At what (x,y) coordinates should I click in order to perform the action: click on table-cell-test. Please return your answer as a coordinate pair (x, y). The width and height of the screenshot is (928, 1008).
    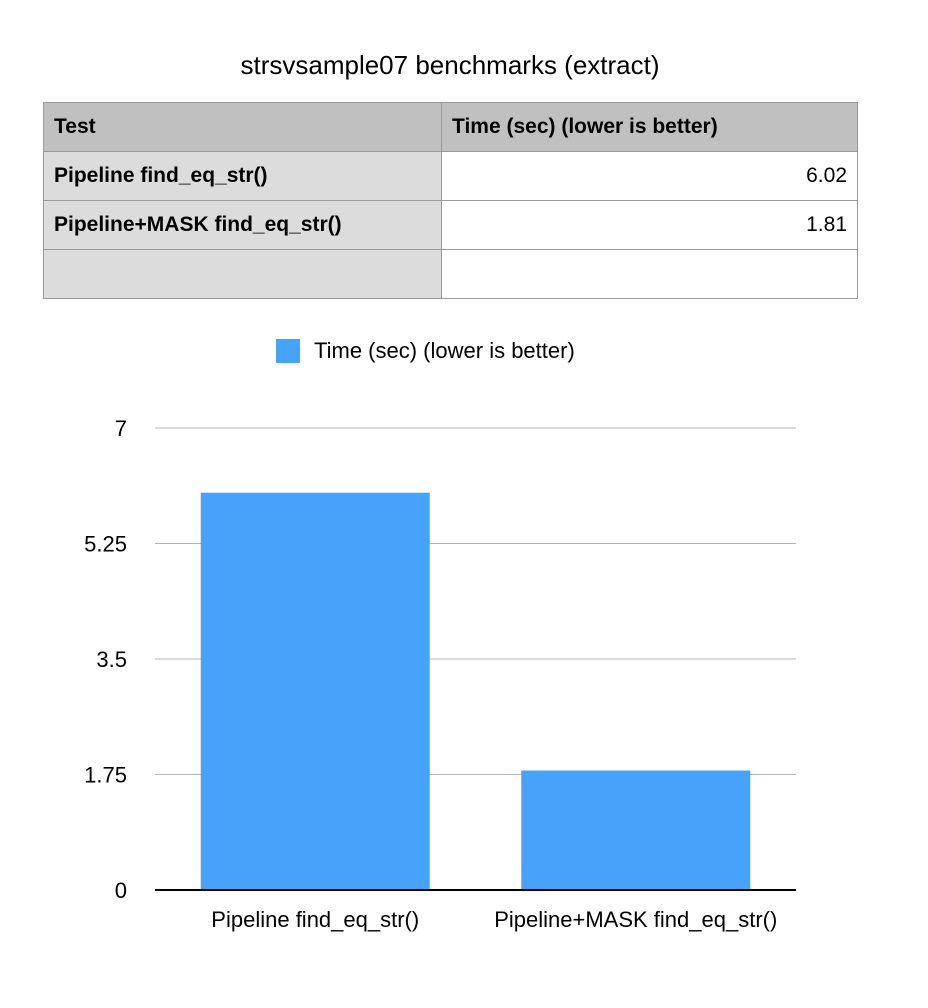
    Looking at the image, I should click on (242, 274).